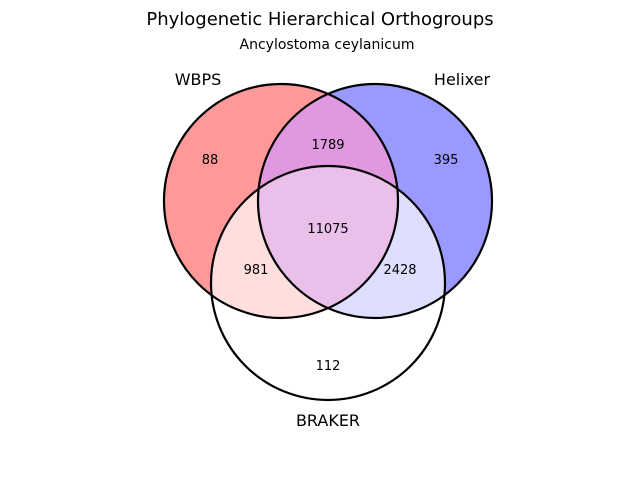 Image resolution: width=640 pixels, height=480 pixels. Describe the element at coordinates (328, 242) in the screenshot. I see `all-three-overlap` at that location.